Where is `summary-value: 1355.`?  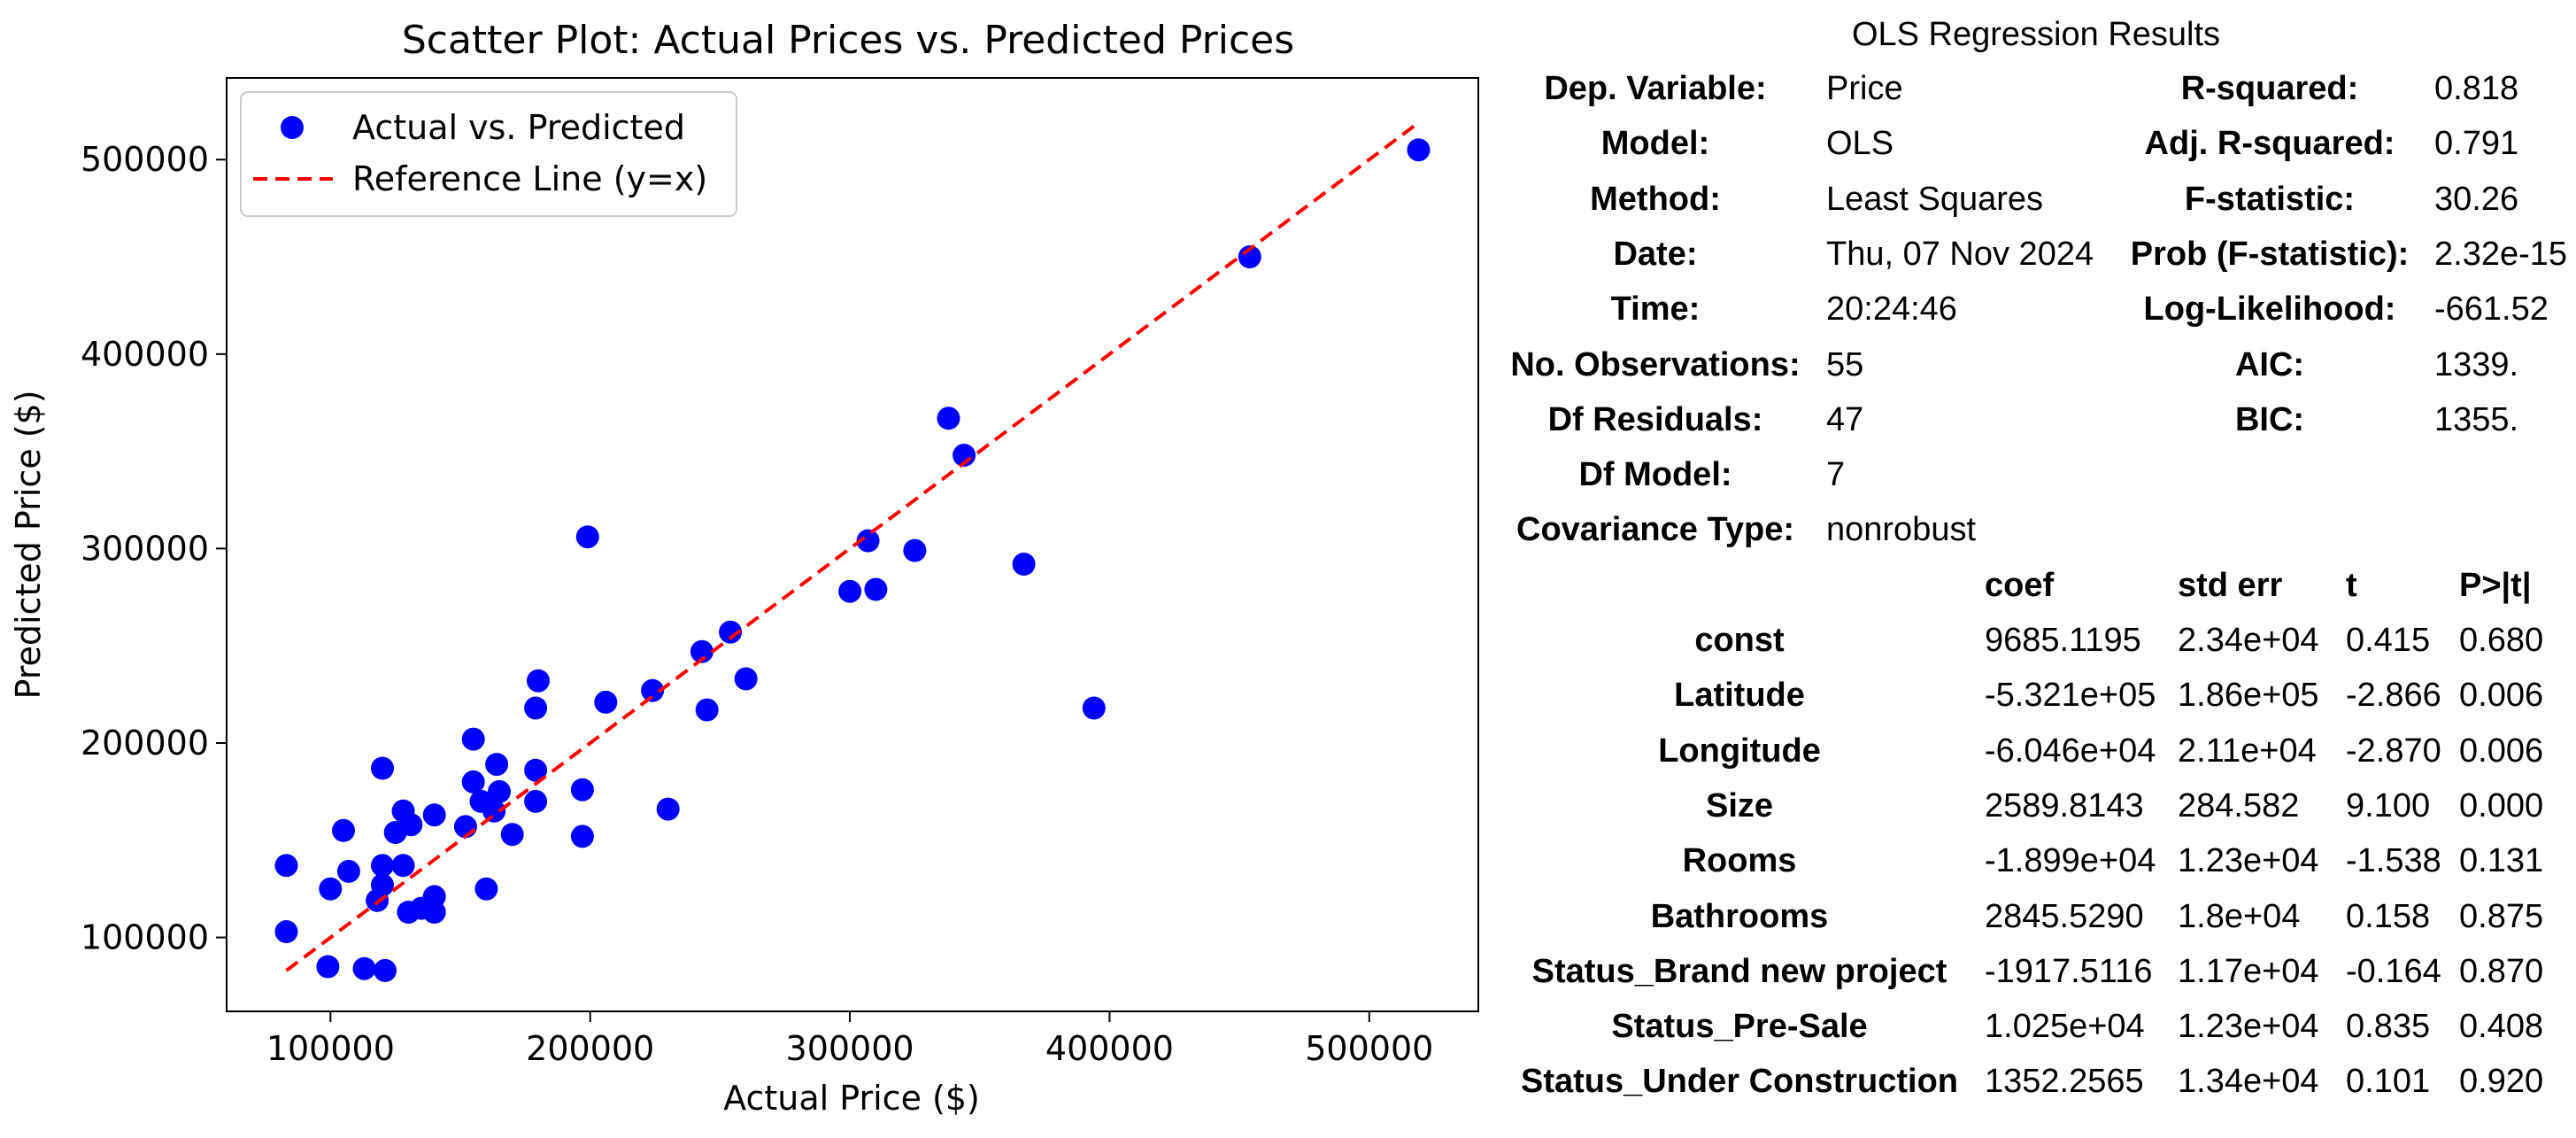
summary-value: 1355. is located at coordinates (2476, 419).